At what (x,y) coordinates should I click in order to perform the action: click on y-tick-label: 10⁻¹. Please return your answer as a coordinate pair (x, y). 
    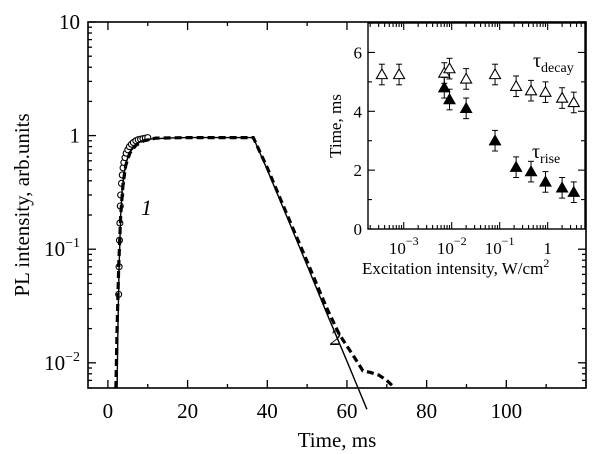
    Looking at the image, I should click on (62, 248).